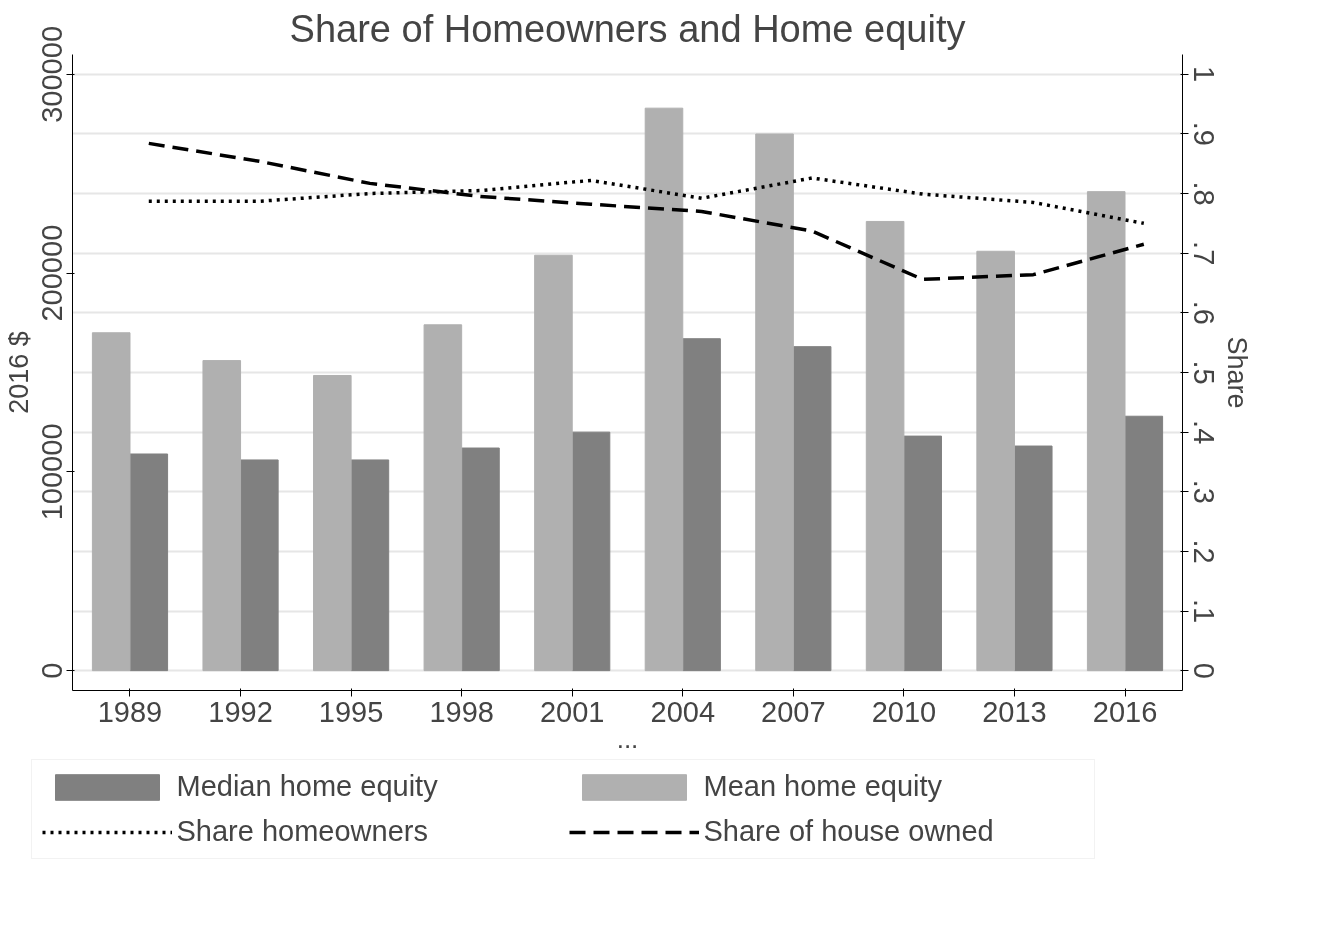 The image size is (1324, 929). What do you see at coordinates (51, 74) in the screenshot?
I see `y-tick-label: 300000` at bounding box center [51, 74].